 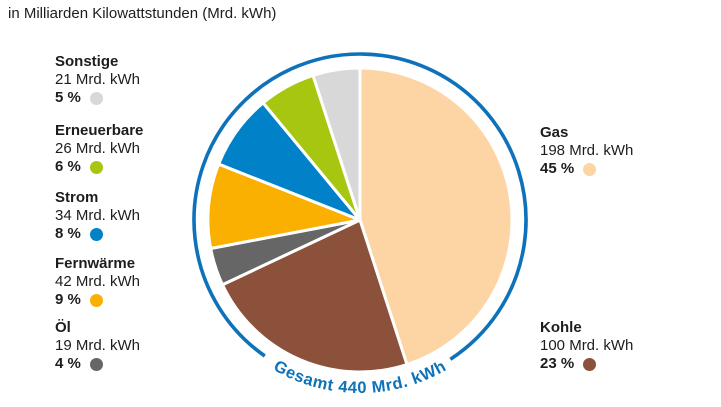 I want to click on pie-slice-fernwaerme, so click(x=284, y=206).